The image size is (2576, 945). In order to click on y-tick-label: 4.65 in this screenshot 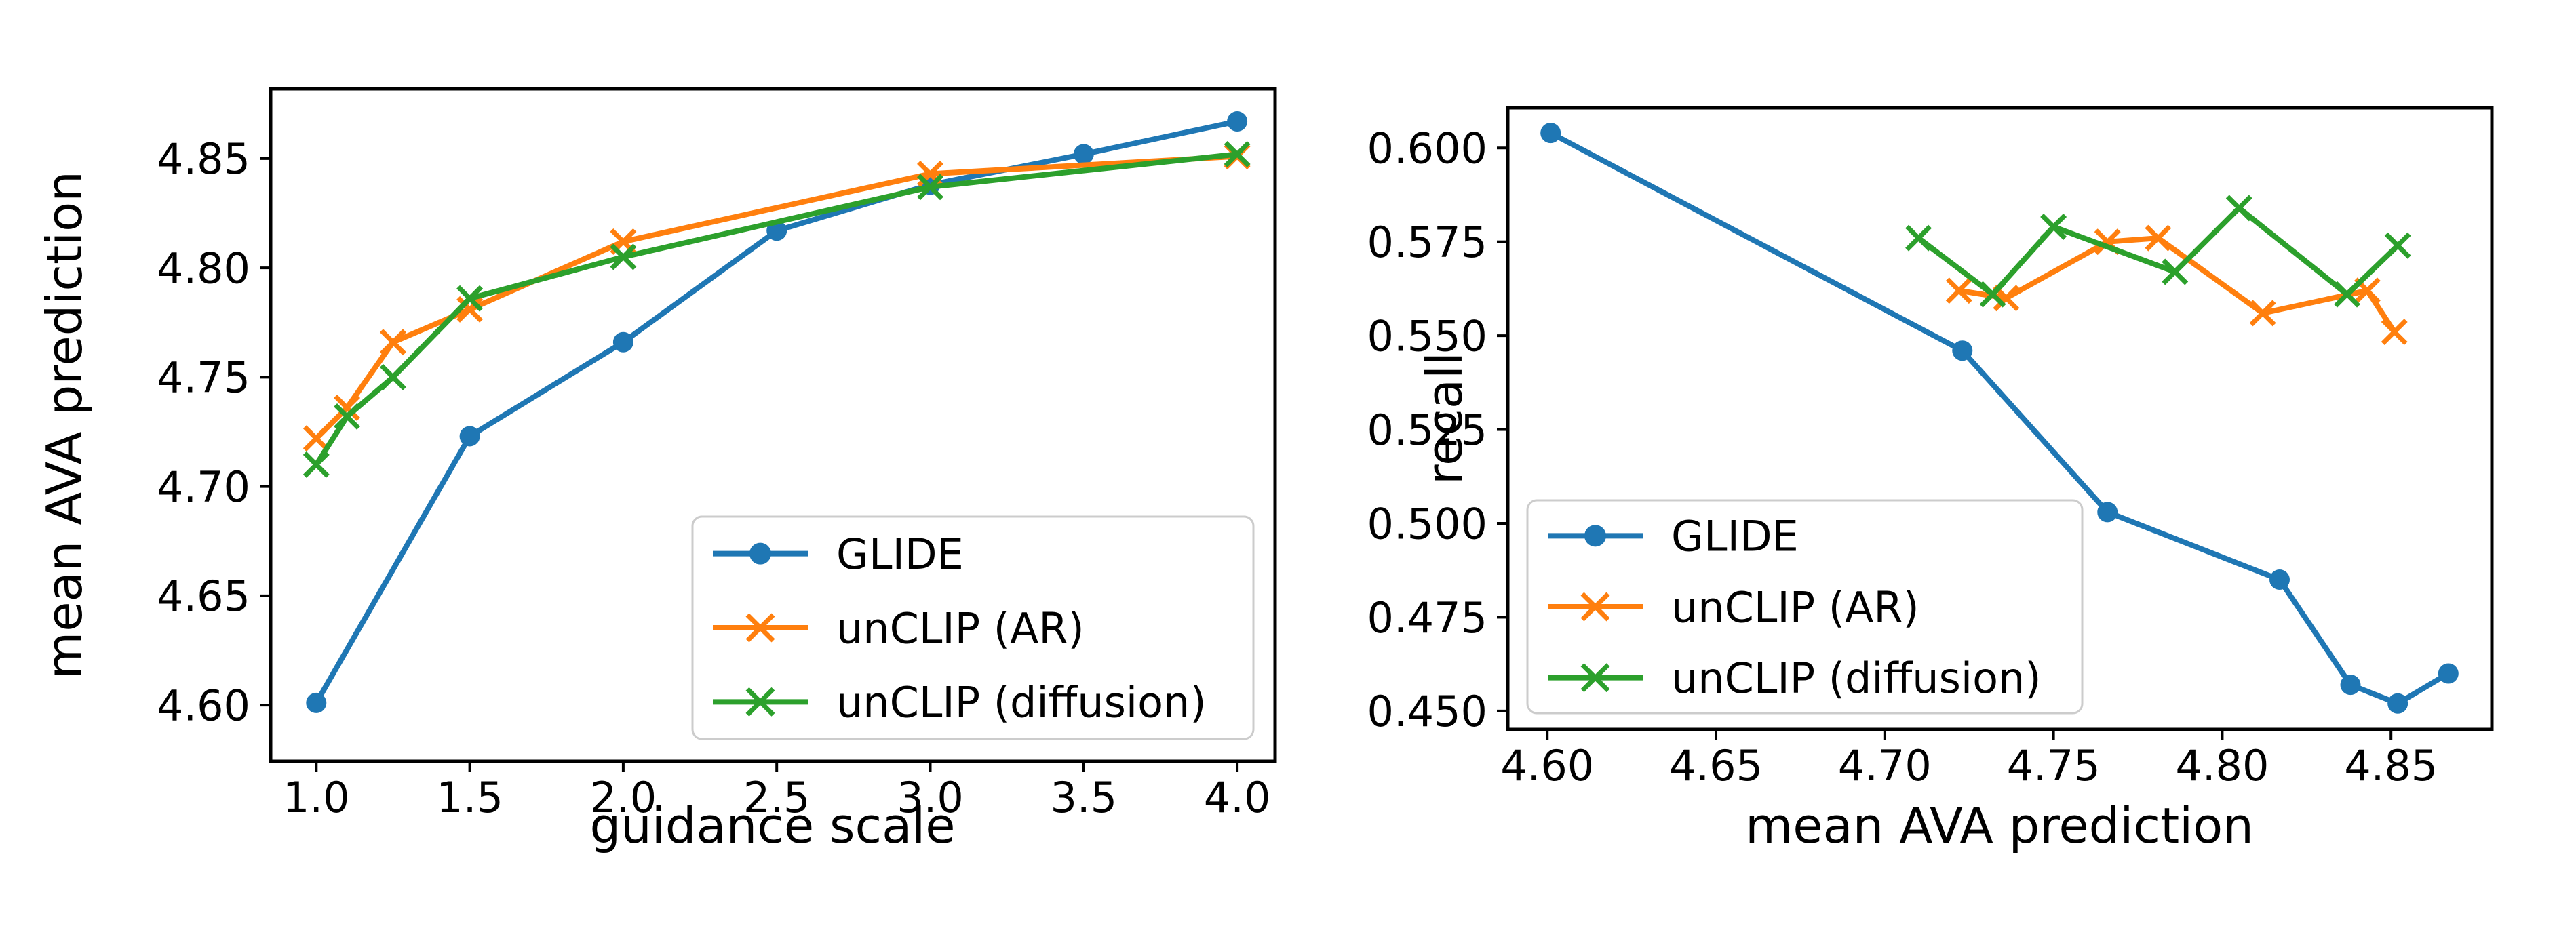, I will do `click(203, 596)`.